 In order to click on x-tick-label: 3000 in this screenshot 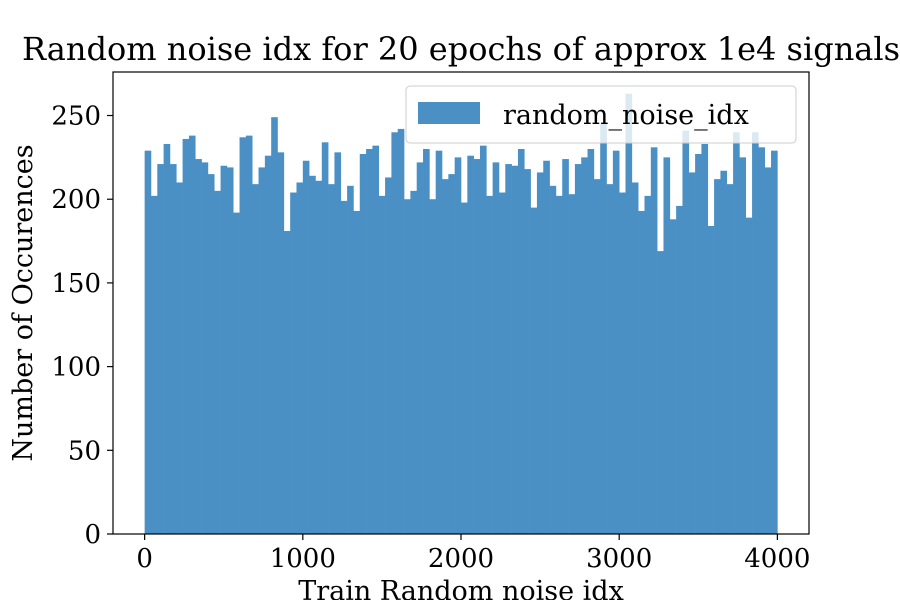, I will do `click(619, 559)`.